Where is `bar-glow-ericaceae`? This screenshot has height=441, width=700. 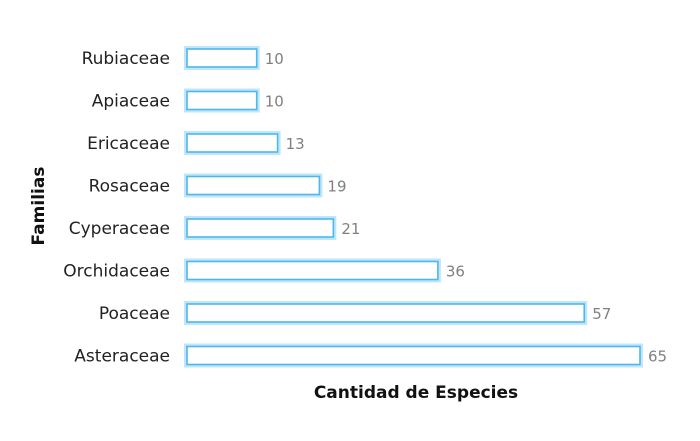 bar-glow-ericaceae is located at coordinates (232, 143).